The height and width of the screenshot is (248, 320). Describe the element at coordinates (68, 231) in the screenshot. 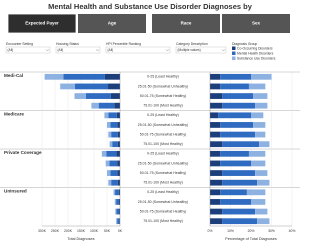

I see `x-tick-label: 200K` at that location.